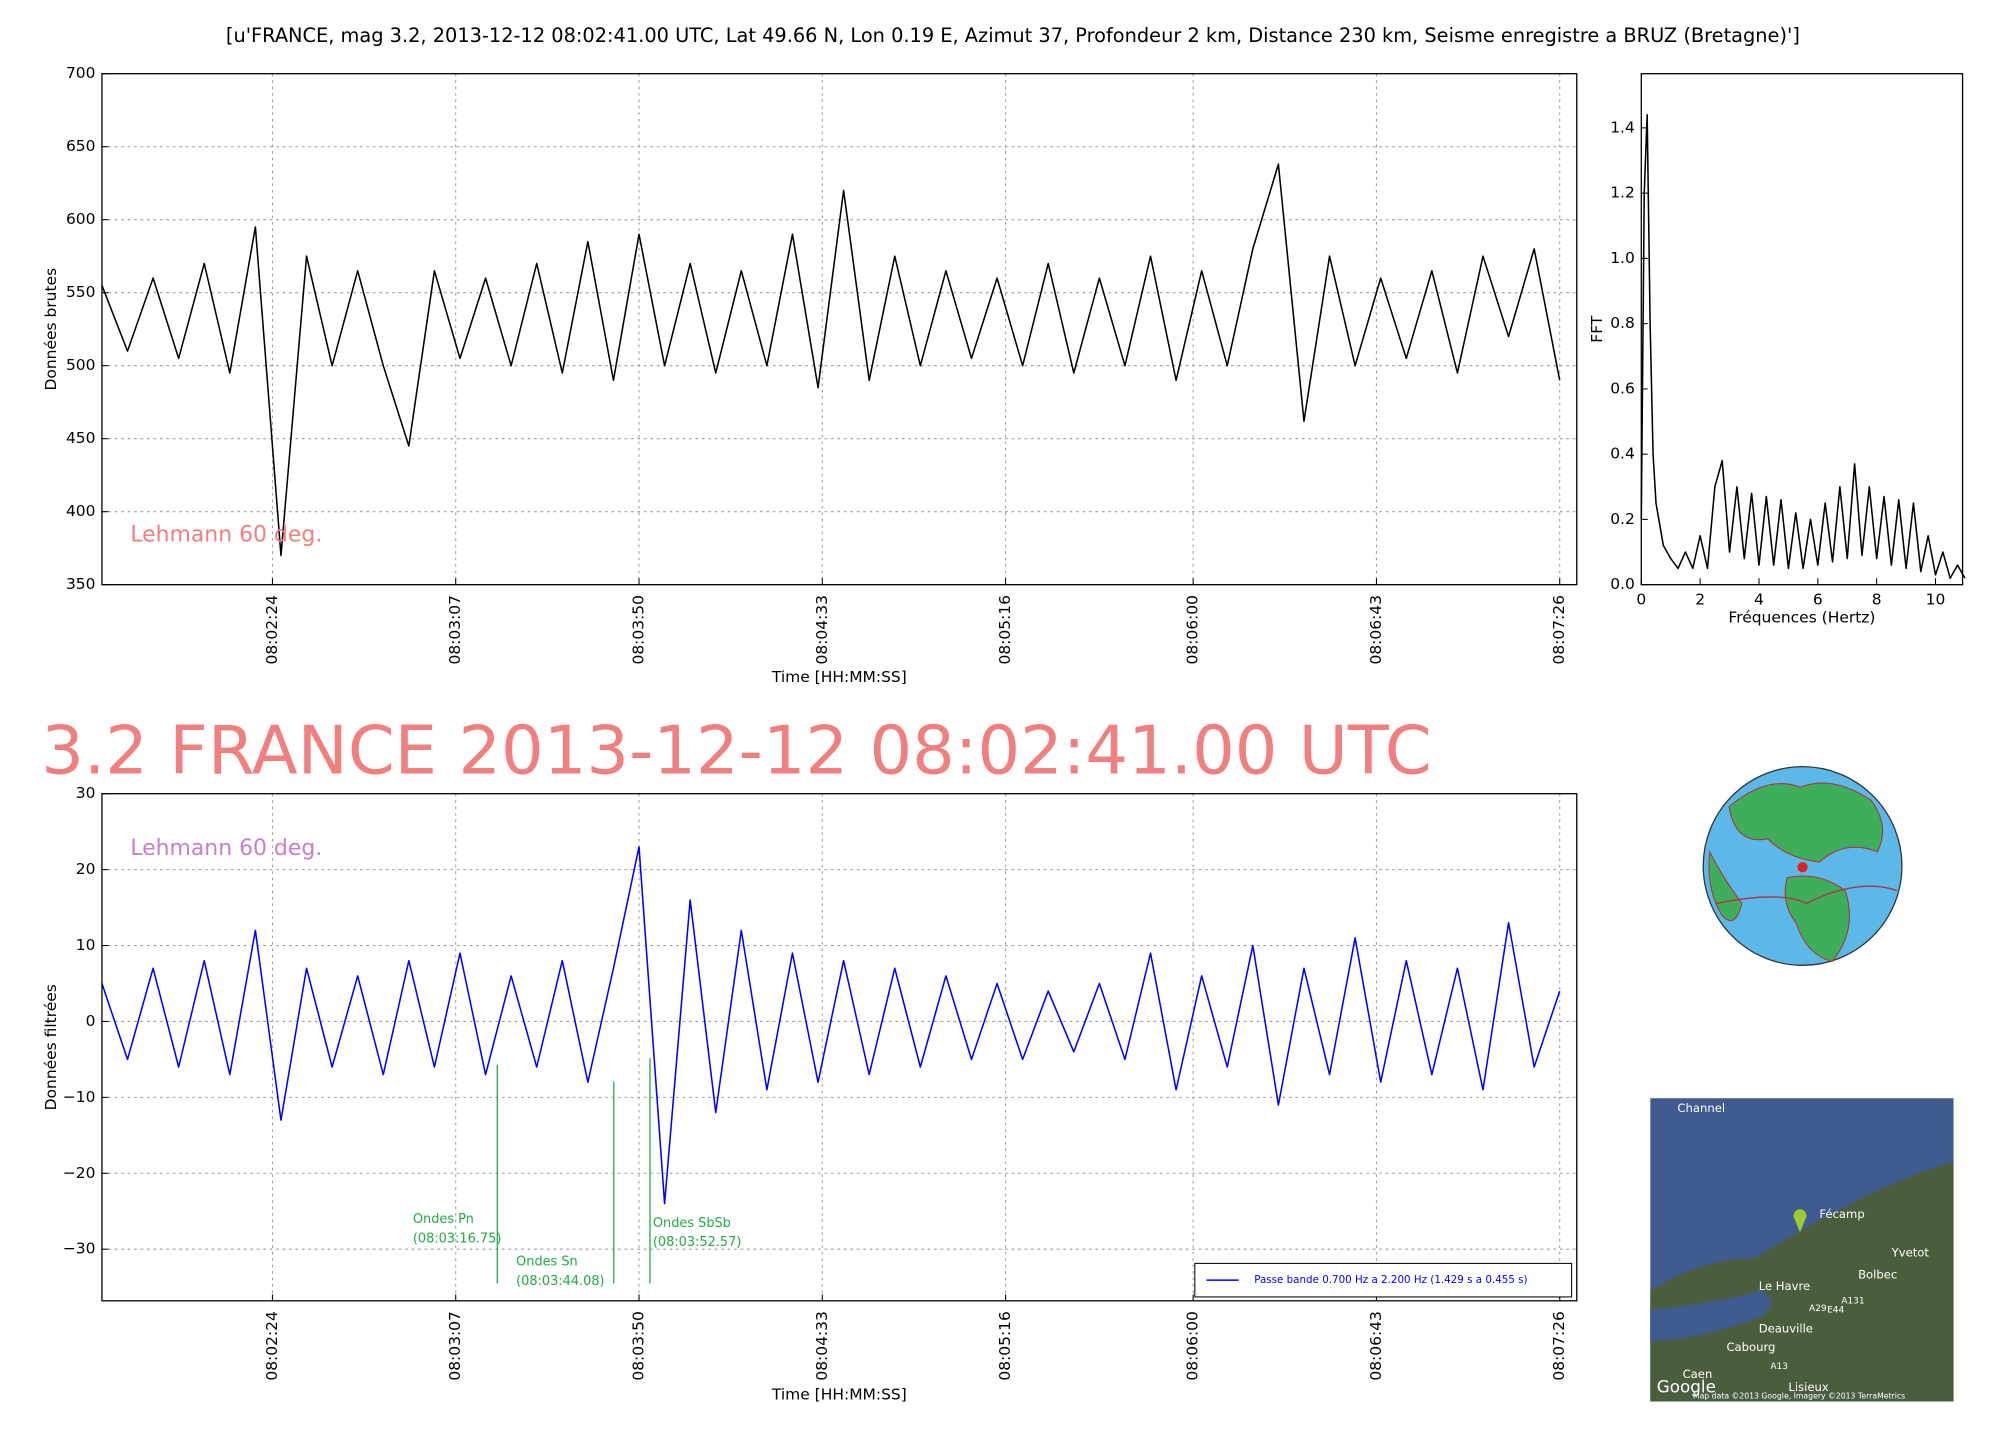 The width and height of the screenshot is (2000, 1430). What do you see at coordinates (1910, 1253) in the screenshot?
I see `map-label: Yvetot` at bounding box center [1910, 1253].